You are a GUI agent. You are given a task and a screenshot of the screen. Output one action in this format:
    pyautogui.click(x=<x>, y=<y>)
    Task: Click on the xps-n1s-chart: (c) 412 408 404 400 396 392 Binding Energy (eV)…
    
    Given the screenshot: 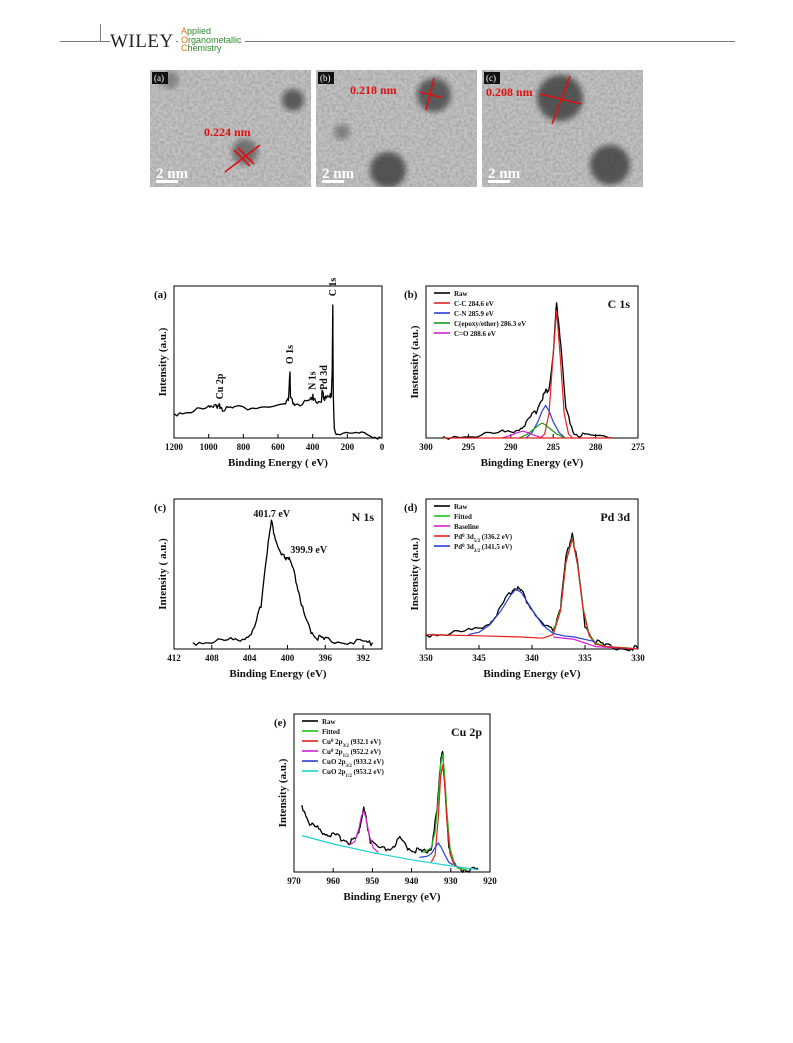 What is the action you would take?
    pyautogui.click(x=270, y=589)
    